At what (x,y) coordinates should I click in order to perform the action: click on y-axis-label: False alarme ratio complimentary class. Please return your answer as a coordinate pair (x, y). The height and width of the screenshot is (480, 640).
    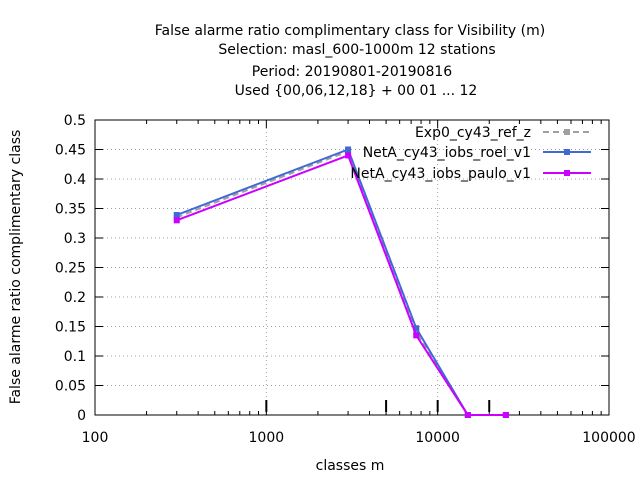
    Looking at the image, I should click on (16, 267).